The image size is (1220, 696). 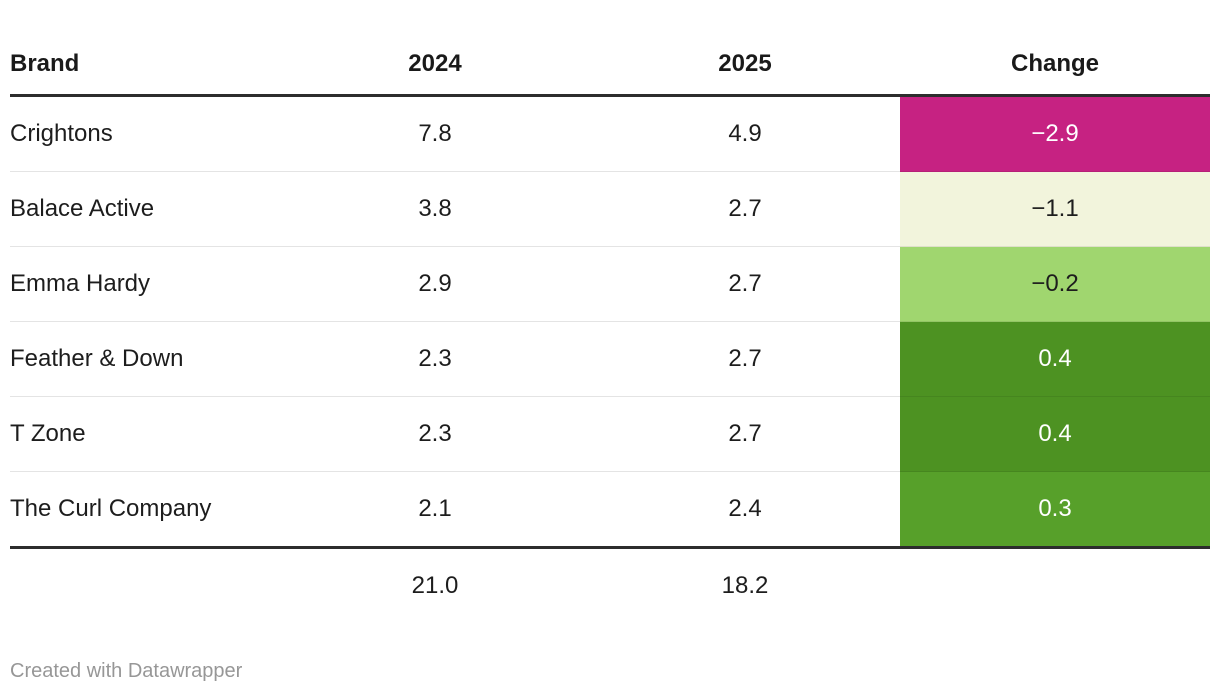 I want to click on brand-cell: The Curl Company, so click(x=145, y=510).